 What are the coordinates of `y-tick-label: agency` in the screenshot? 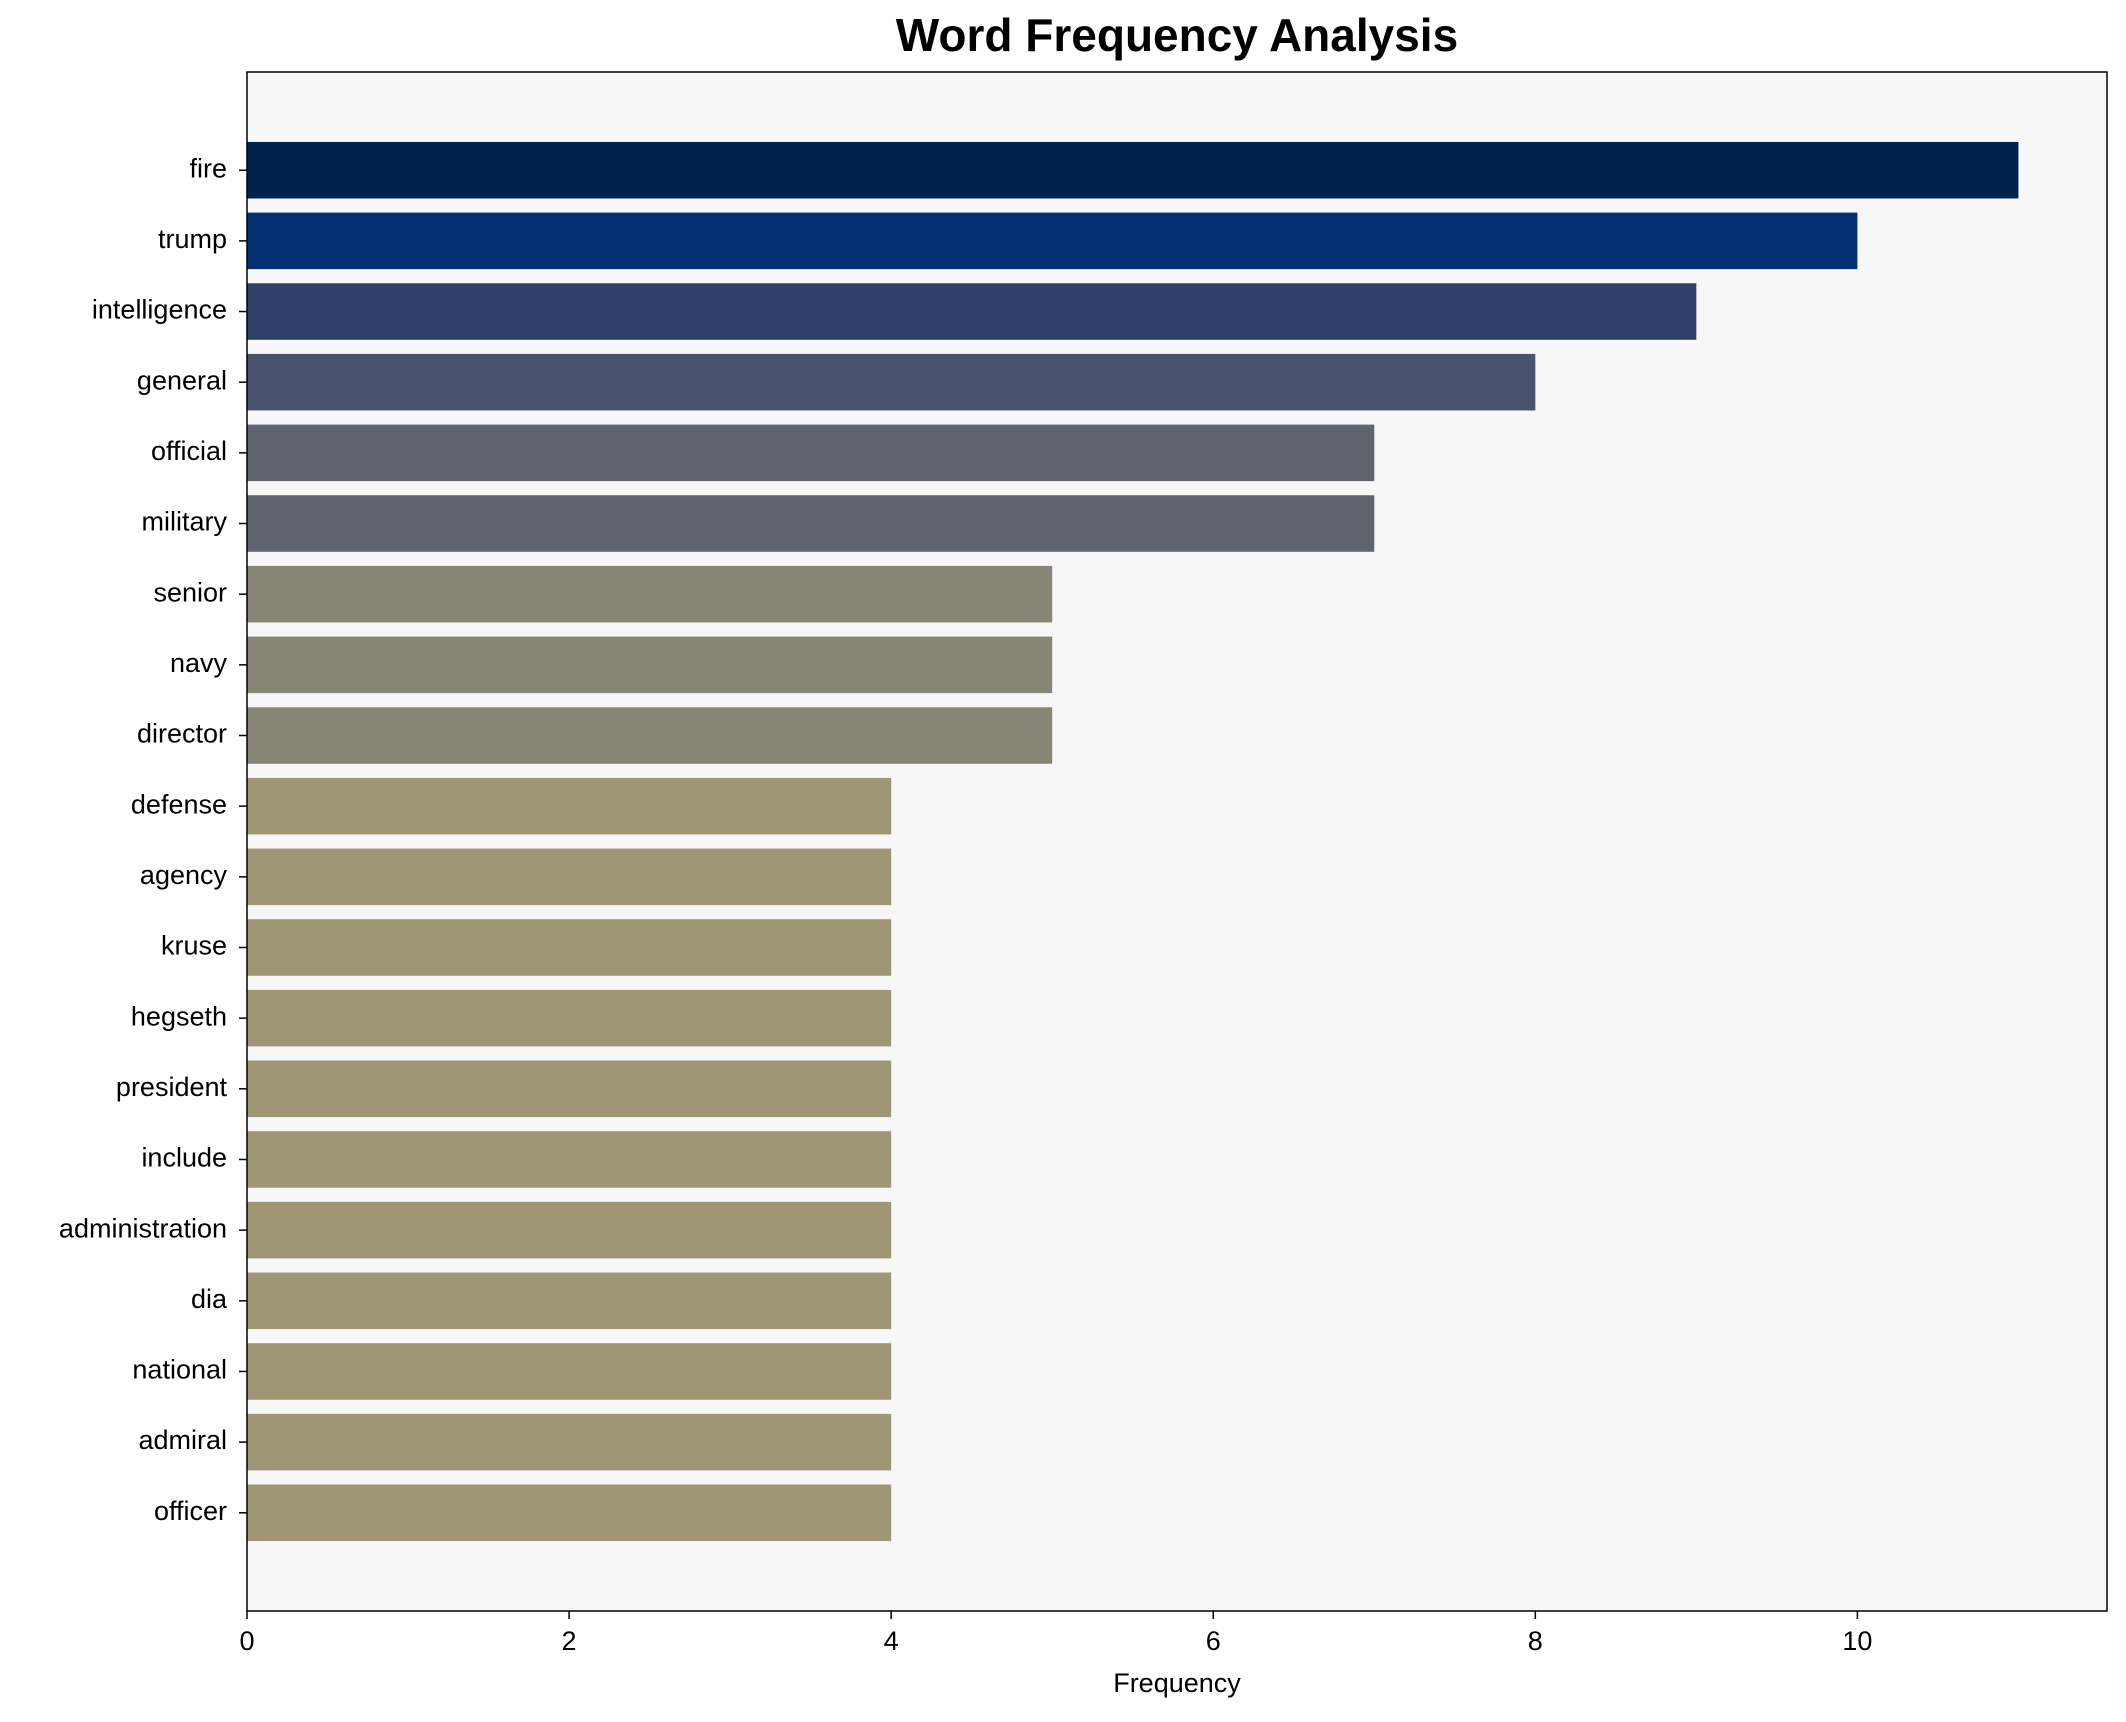 It's located at (184, 875).